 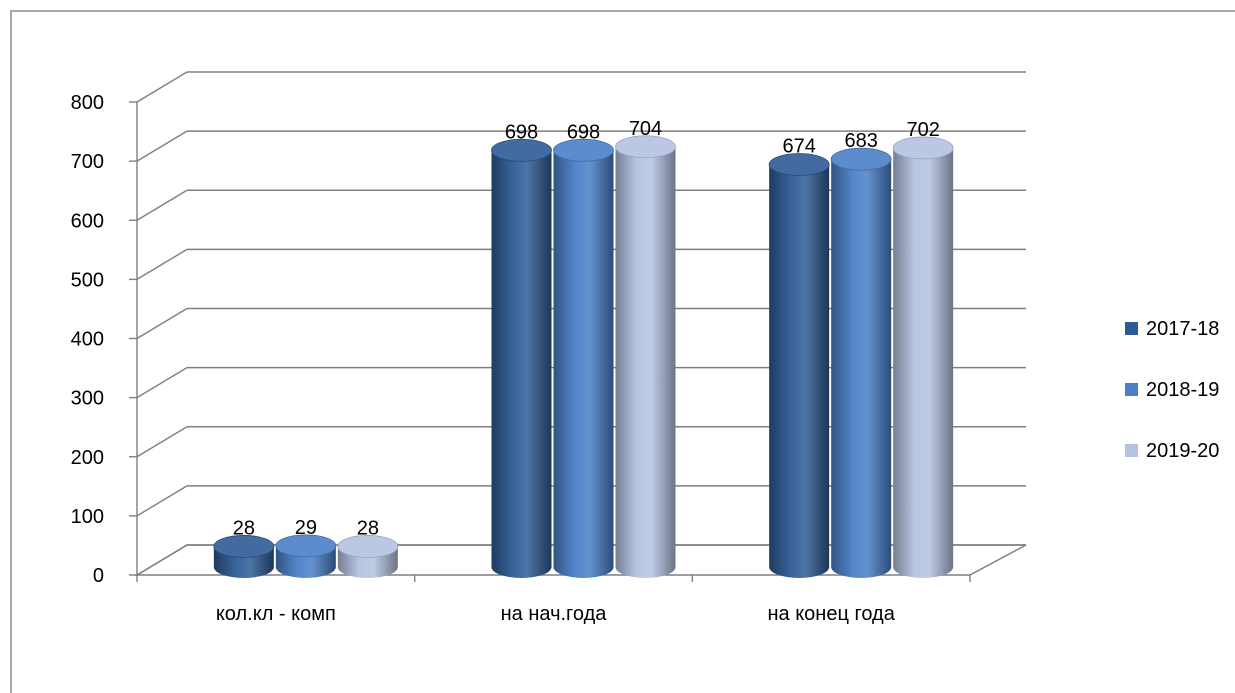 I want to click on y-tick-label: 200, so click(x=87, y=458).